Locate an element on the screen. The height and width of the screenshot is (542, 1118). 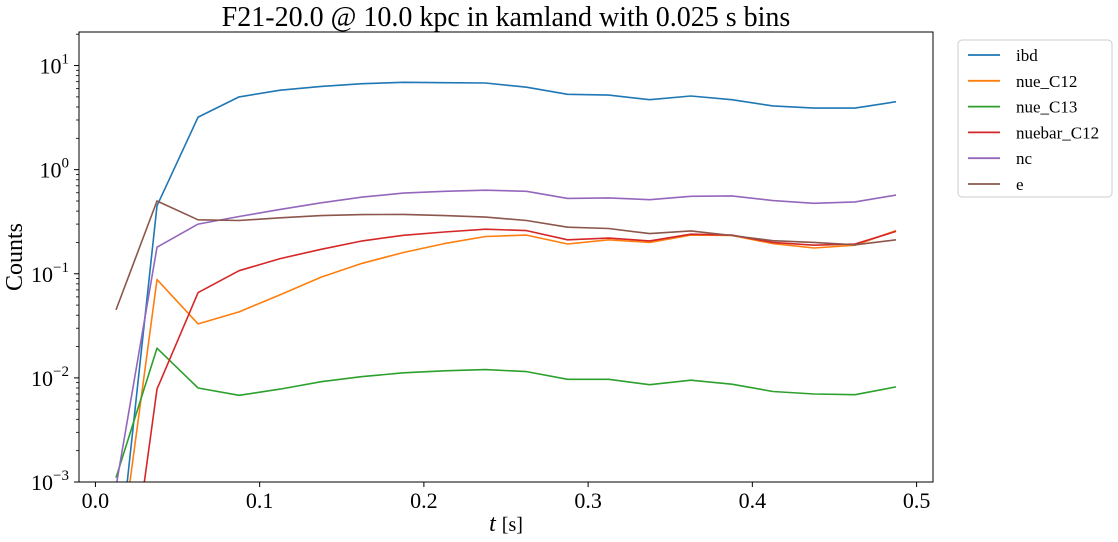
y-tick-label: 10⁻¹ is located at coordinates (50, 273).